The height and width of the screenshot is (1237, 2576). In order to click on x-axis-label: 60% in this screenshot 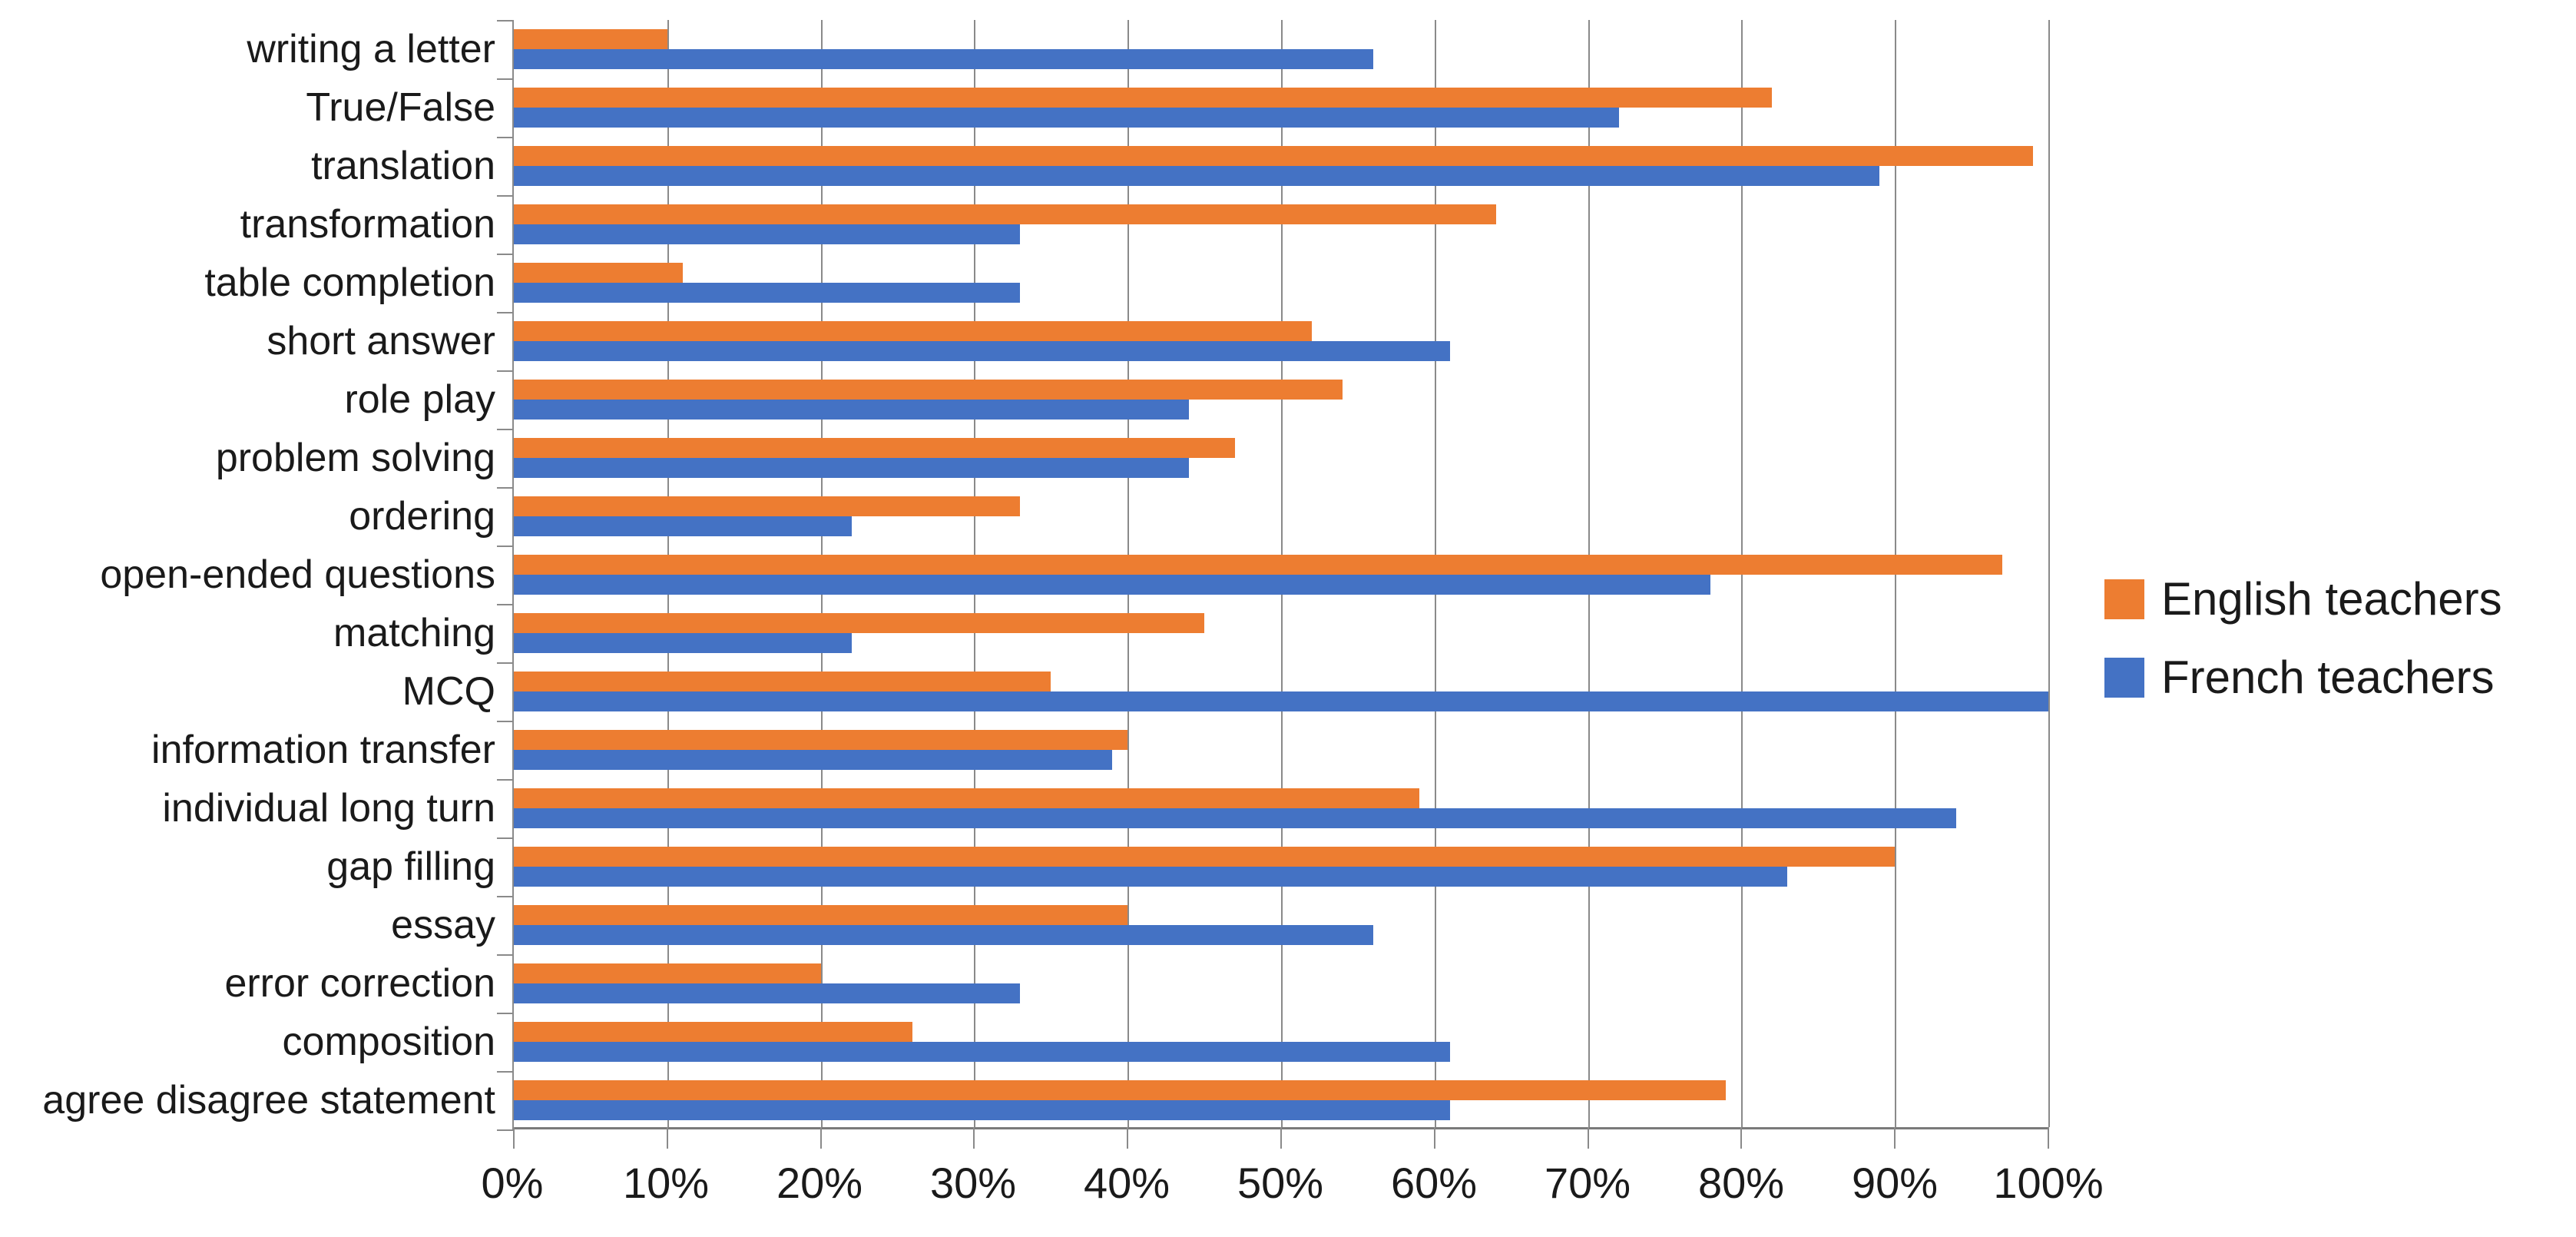, I will do `click(1434, 1183)`.